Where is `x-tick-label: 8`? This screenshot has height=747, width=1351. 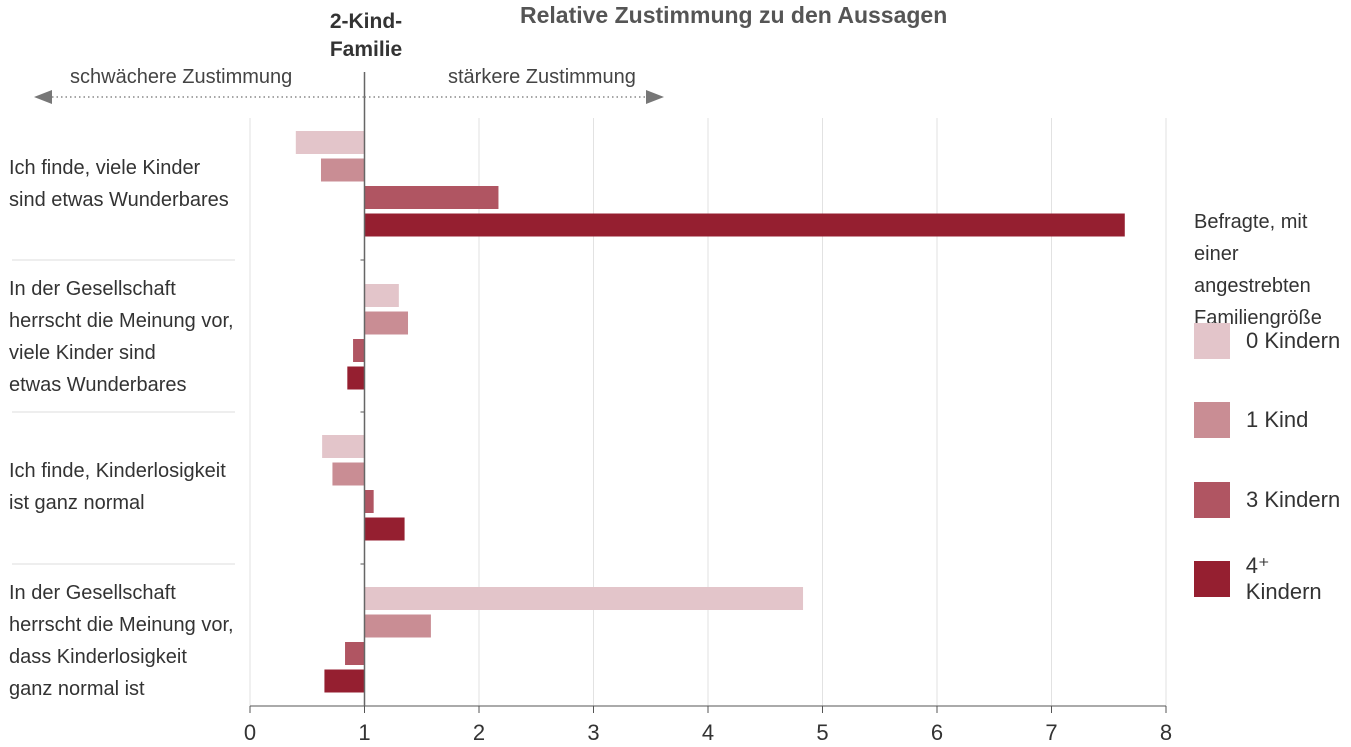
x-tick-label: 8 is located at coordinates (1166, 732).